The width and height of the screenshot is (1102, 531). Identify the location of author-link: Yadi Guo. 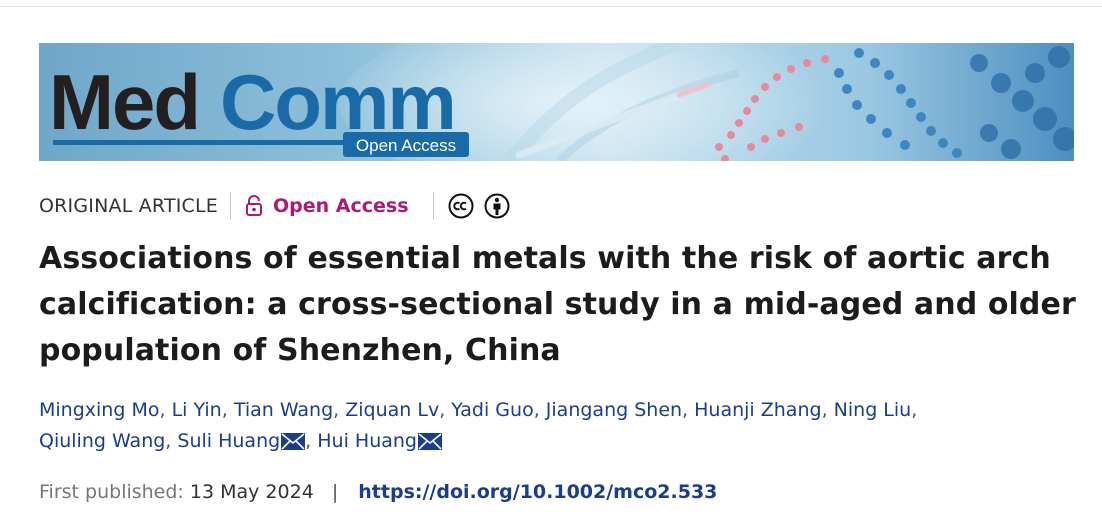
(492, 410).